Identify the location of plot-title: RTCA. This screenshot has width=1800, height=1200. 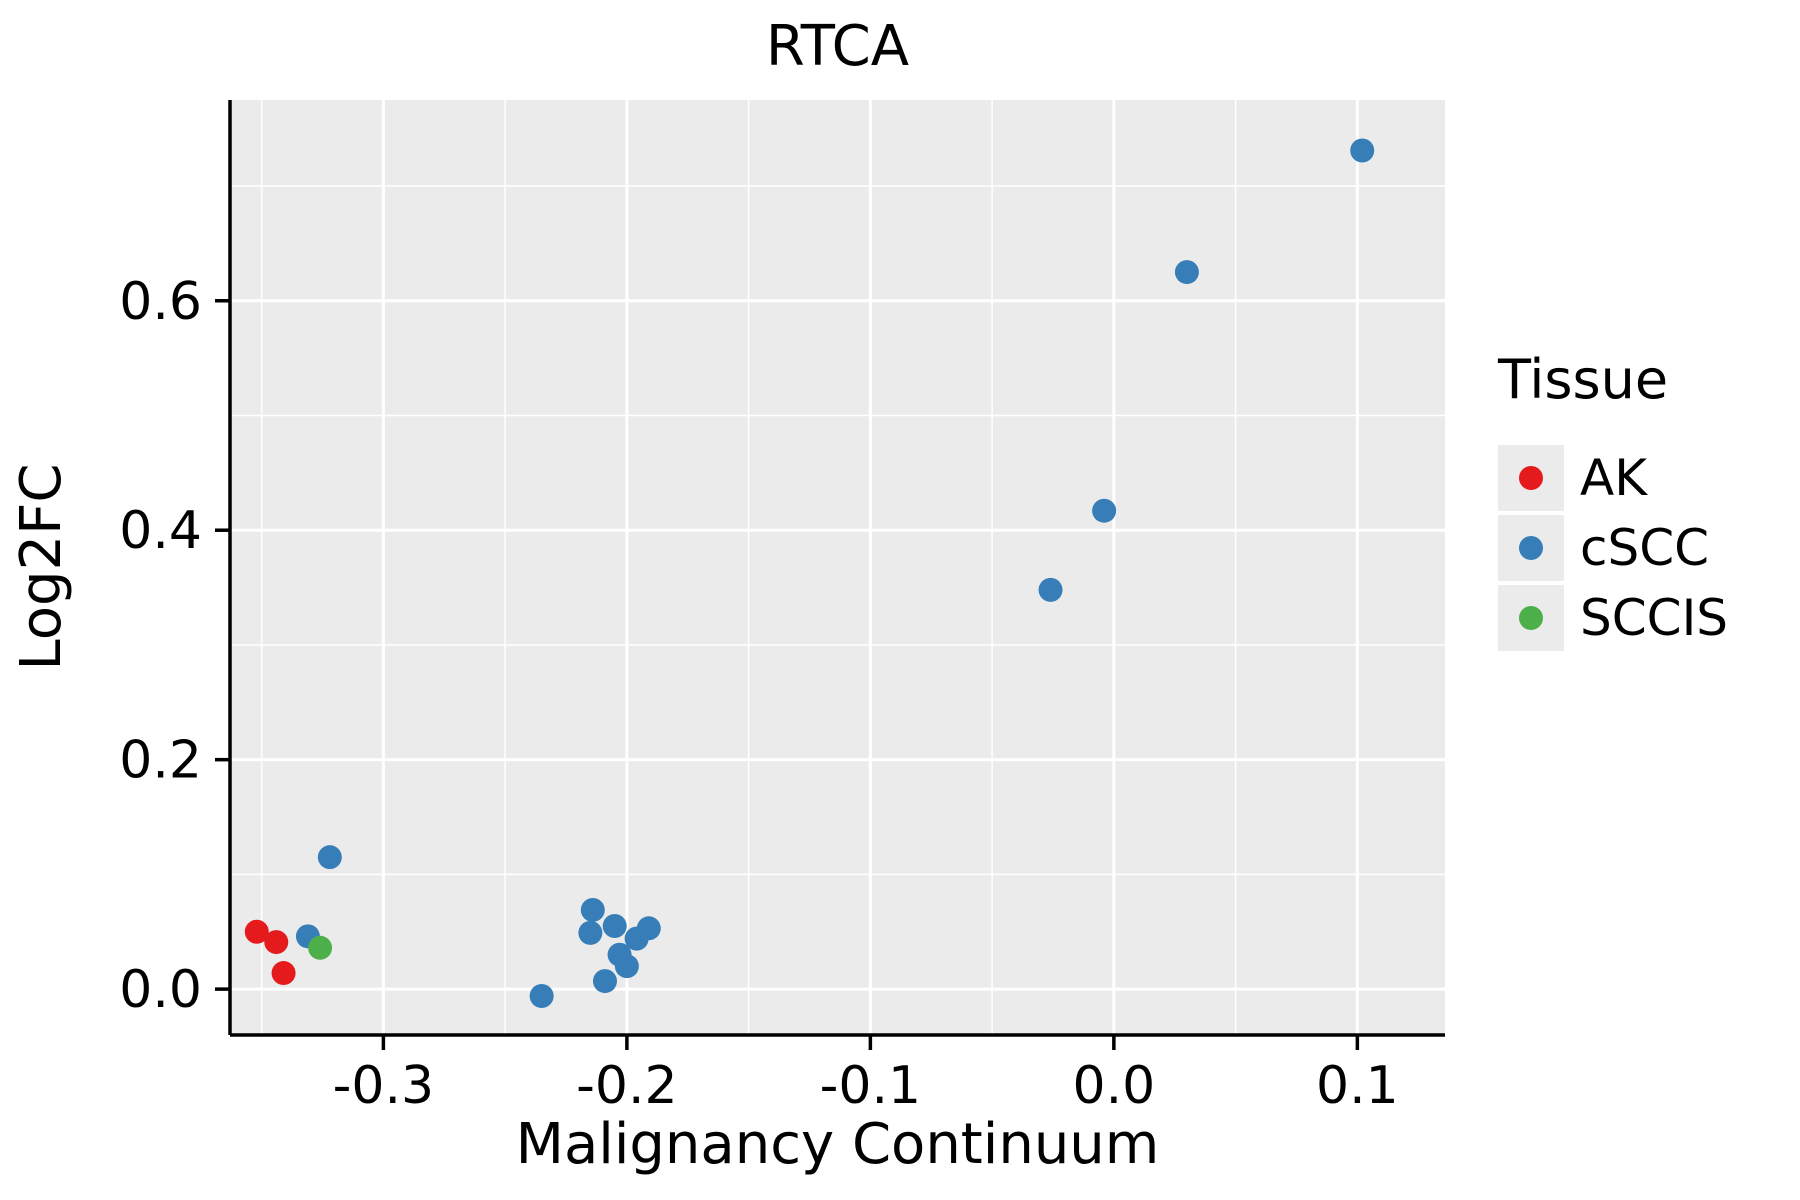
(837, 46).